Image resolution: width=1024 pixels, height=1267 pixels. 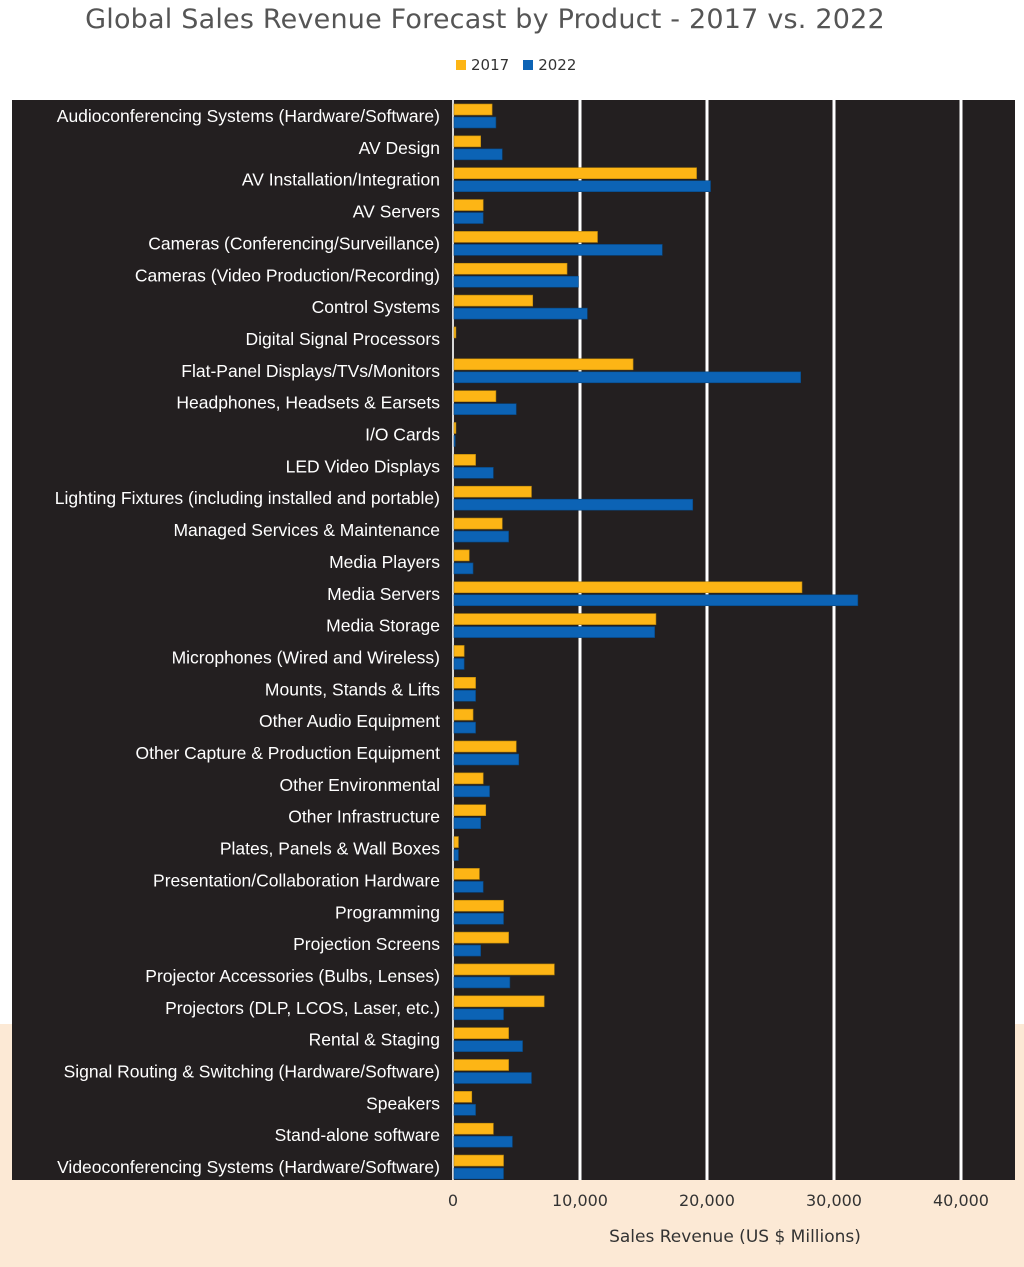 I want to click on legend-swatch-2017, so click(x=461, y=65).